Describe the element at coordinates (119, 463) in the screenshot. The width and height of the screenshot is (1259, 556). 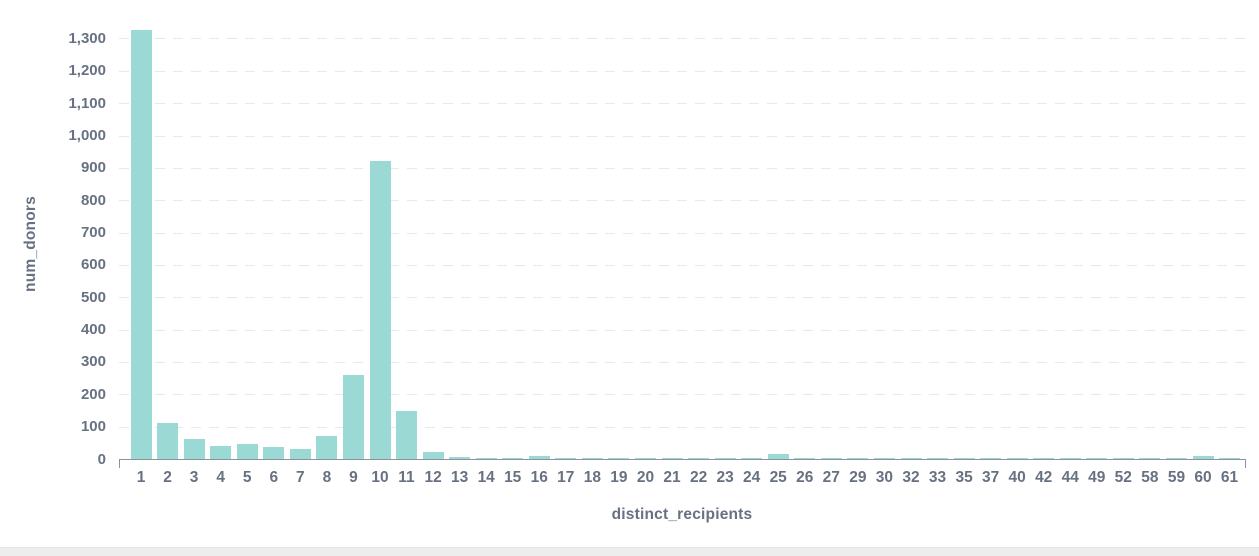
I see `x-axis-left-tick` at that location.